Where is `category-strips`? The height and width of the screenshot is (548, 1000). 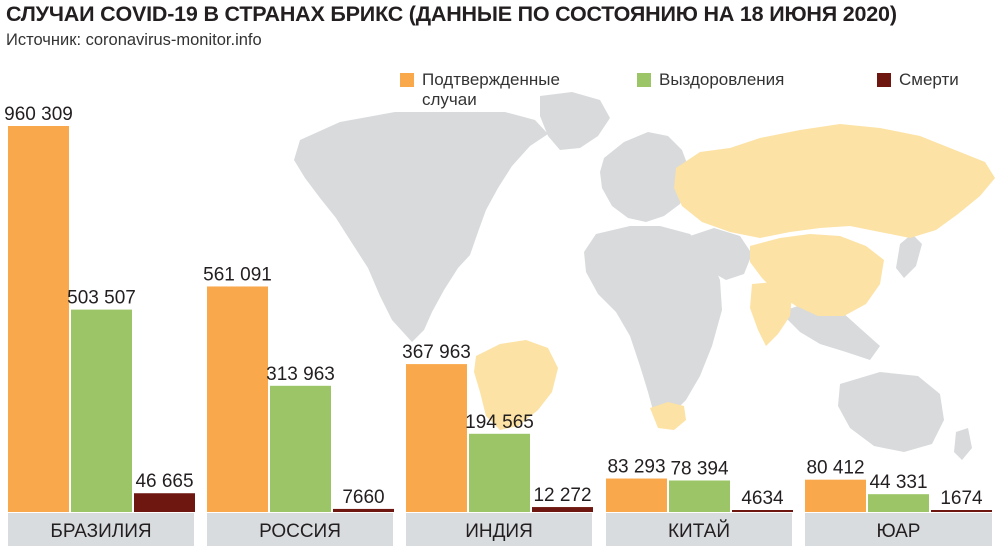 category-strips is located at coordinates (500, 529).